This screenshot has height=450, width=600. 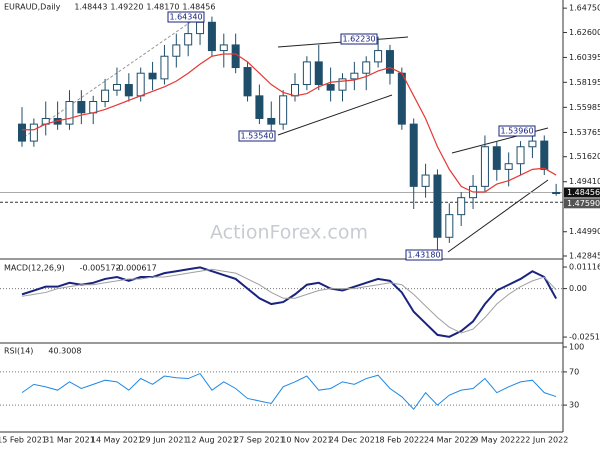 What do you see at coordinates (164, 440) in the screenshot?
I see `x-tick-label: 29 Jun 2021` at bounding box center [164, 440].